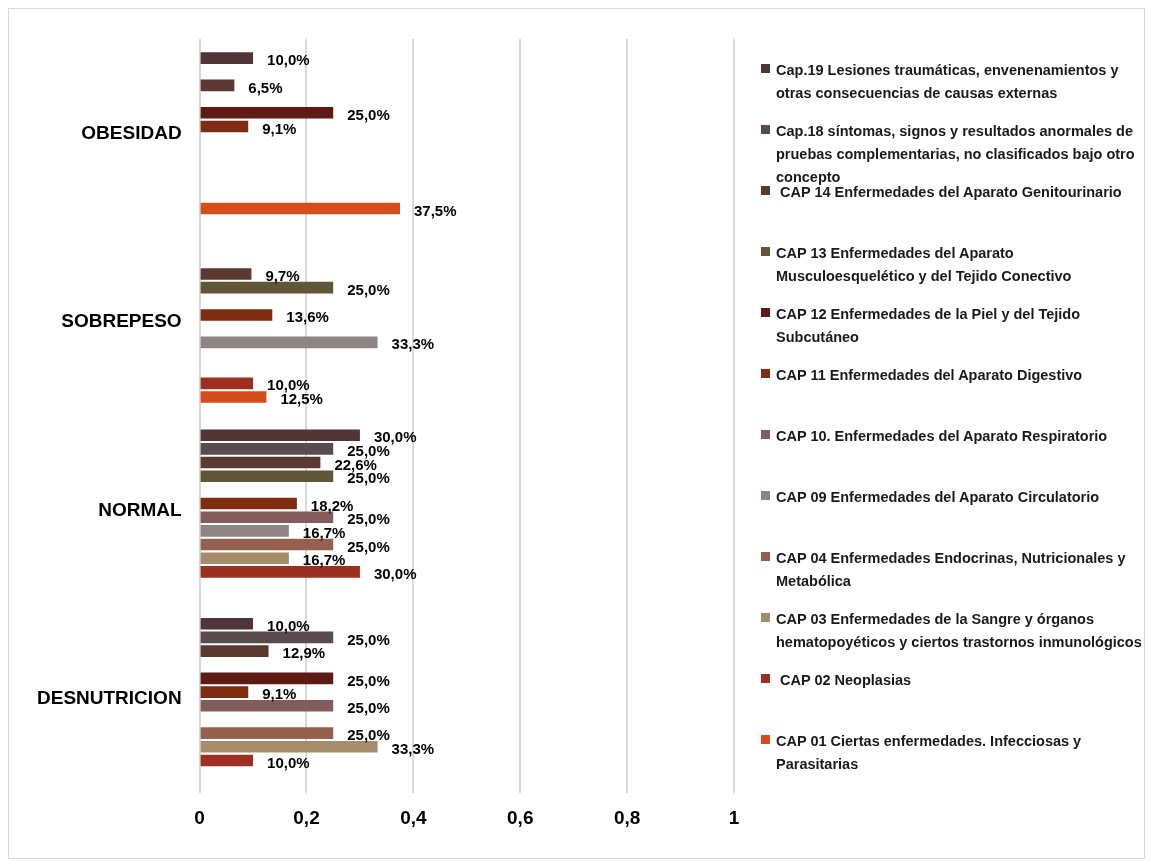 This screenshot has width=1151, height=865. What do you see at coordinates (413, 817) in the screenshot?
I see `x-tick-label: 0,4` at bounding box center [413, 817].